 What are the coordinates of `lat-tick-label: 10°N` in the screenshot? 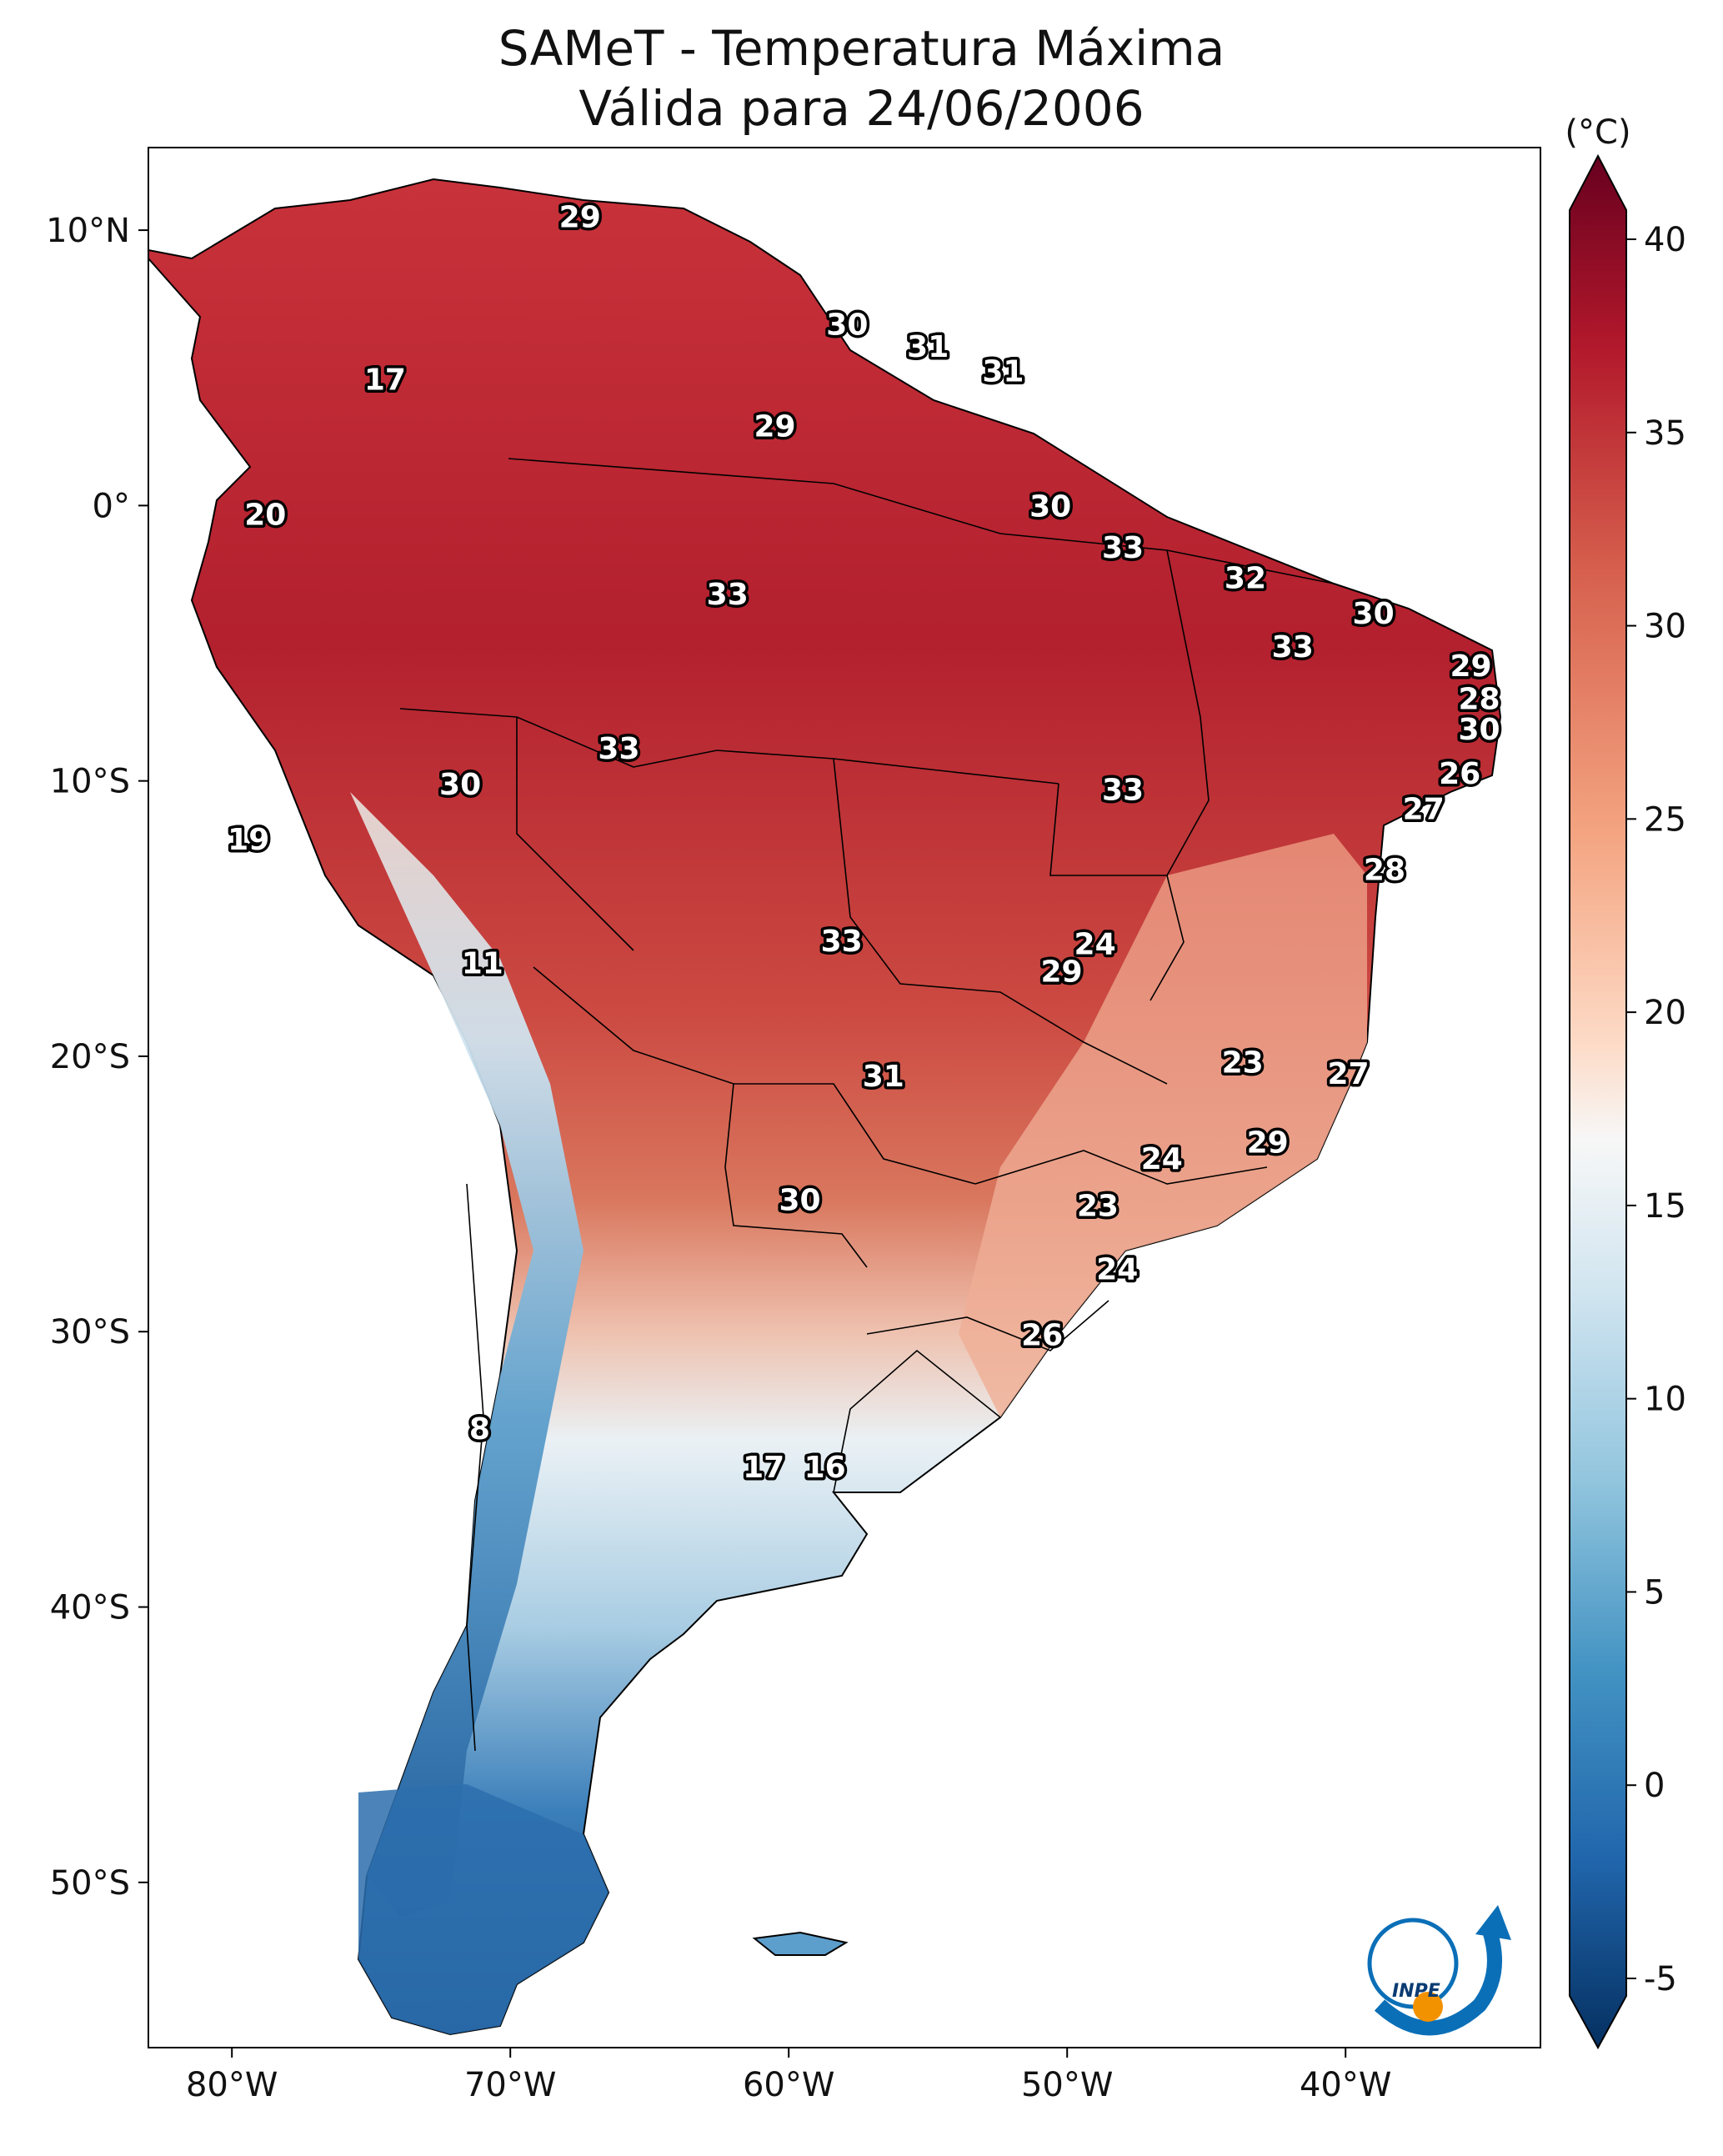 It's located at (88, 231).